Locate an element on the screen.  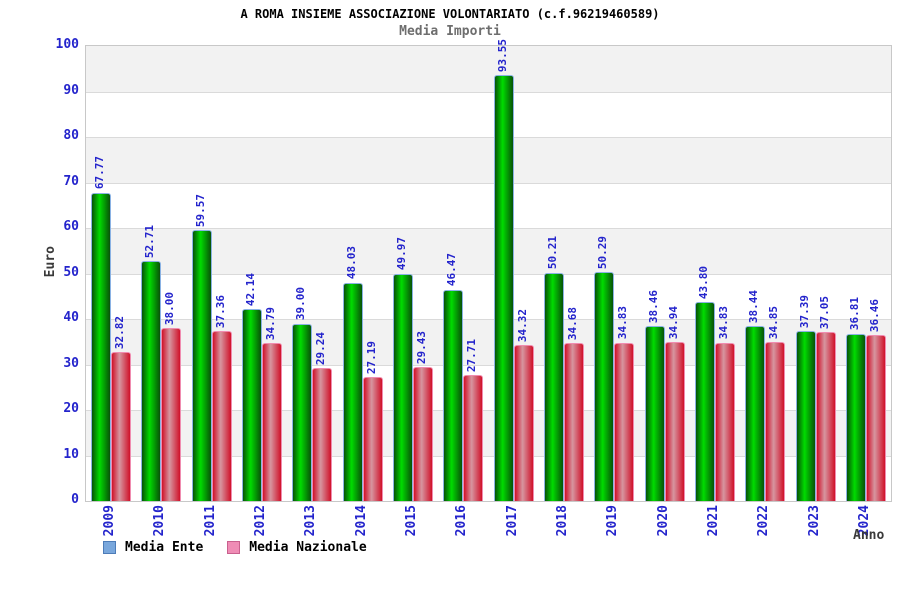
bar-media-ente-2014 is located at coordinates (352, 391).